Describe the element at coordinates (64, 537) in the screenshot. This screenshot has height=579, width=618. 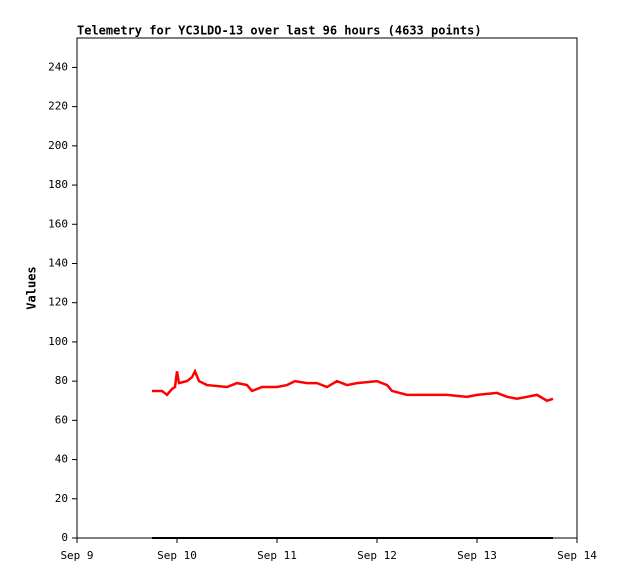
I see `y-tick-label: 0` at that location.